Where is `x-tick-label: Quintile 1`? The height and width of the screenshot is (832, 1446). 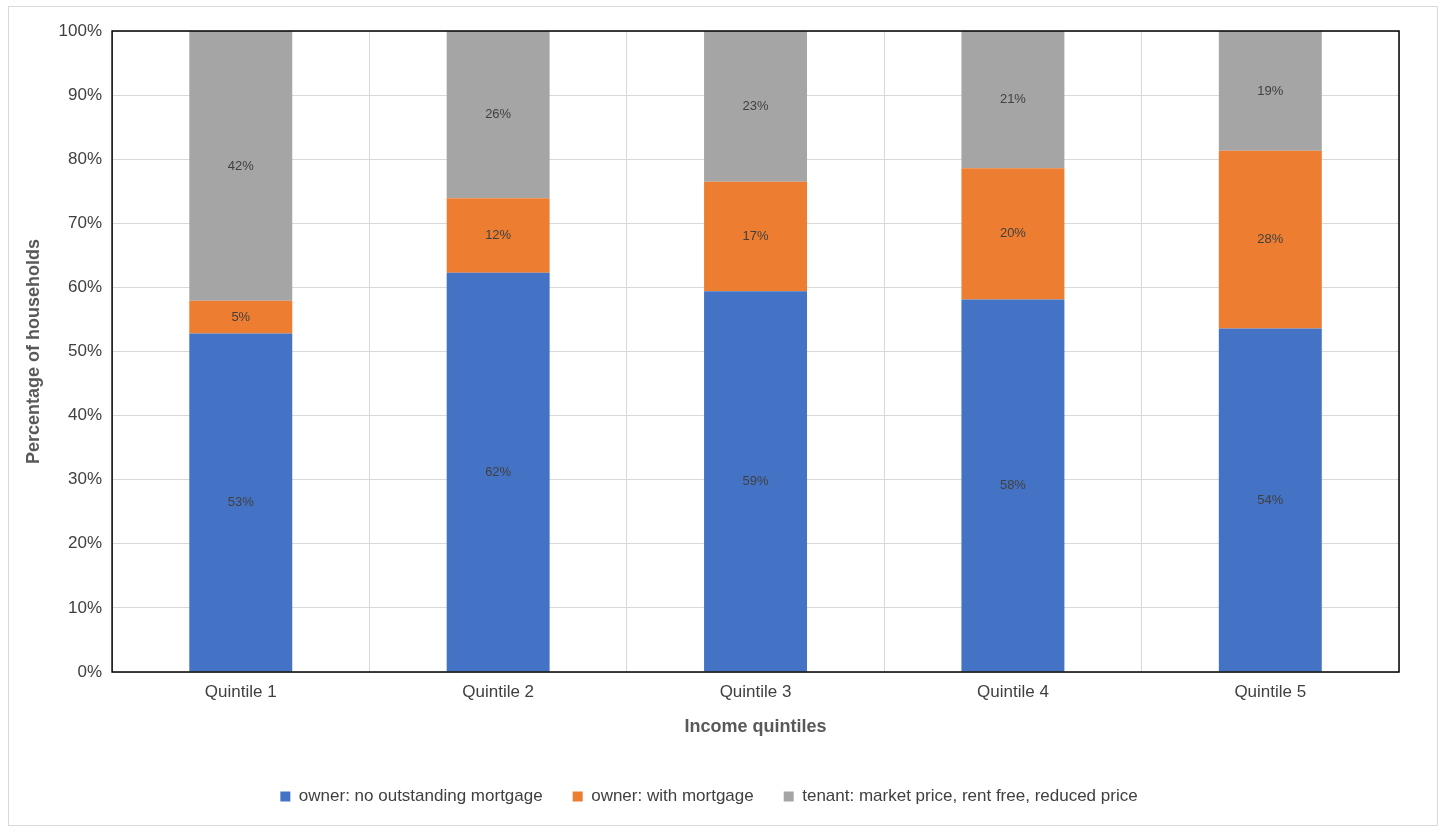 x-tick-label: Quintile 1 is located at coordinates (240, 691).